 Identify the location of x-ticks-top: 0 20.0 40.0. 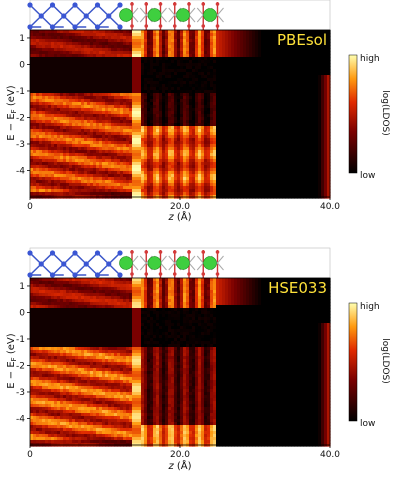
(183, 204).